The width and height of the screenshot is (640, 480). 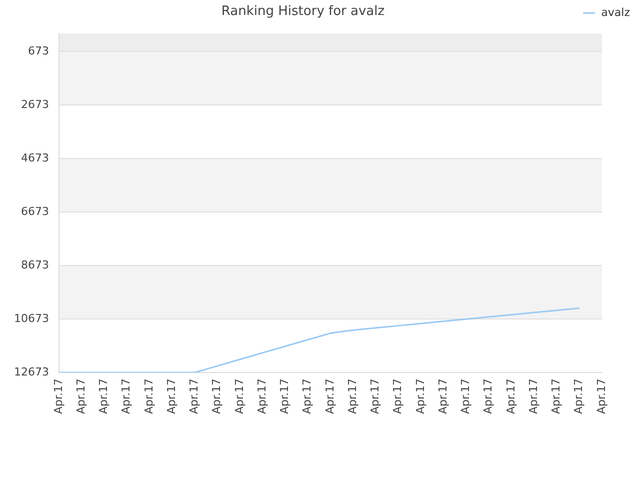 What do you see at coordinates (31, 371) in the screenshot?
I see `y-tick-label: 12673` at bounding box center [31, 371].